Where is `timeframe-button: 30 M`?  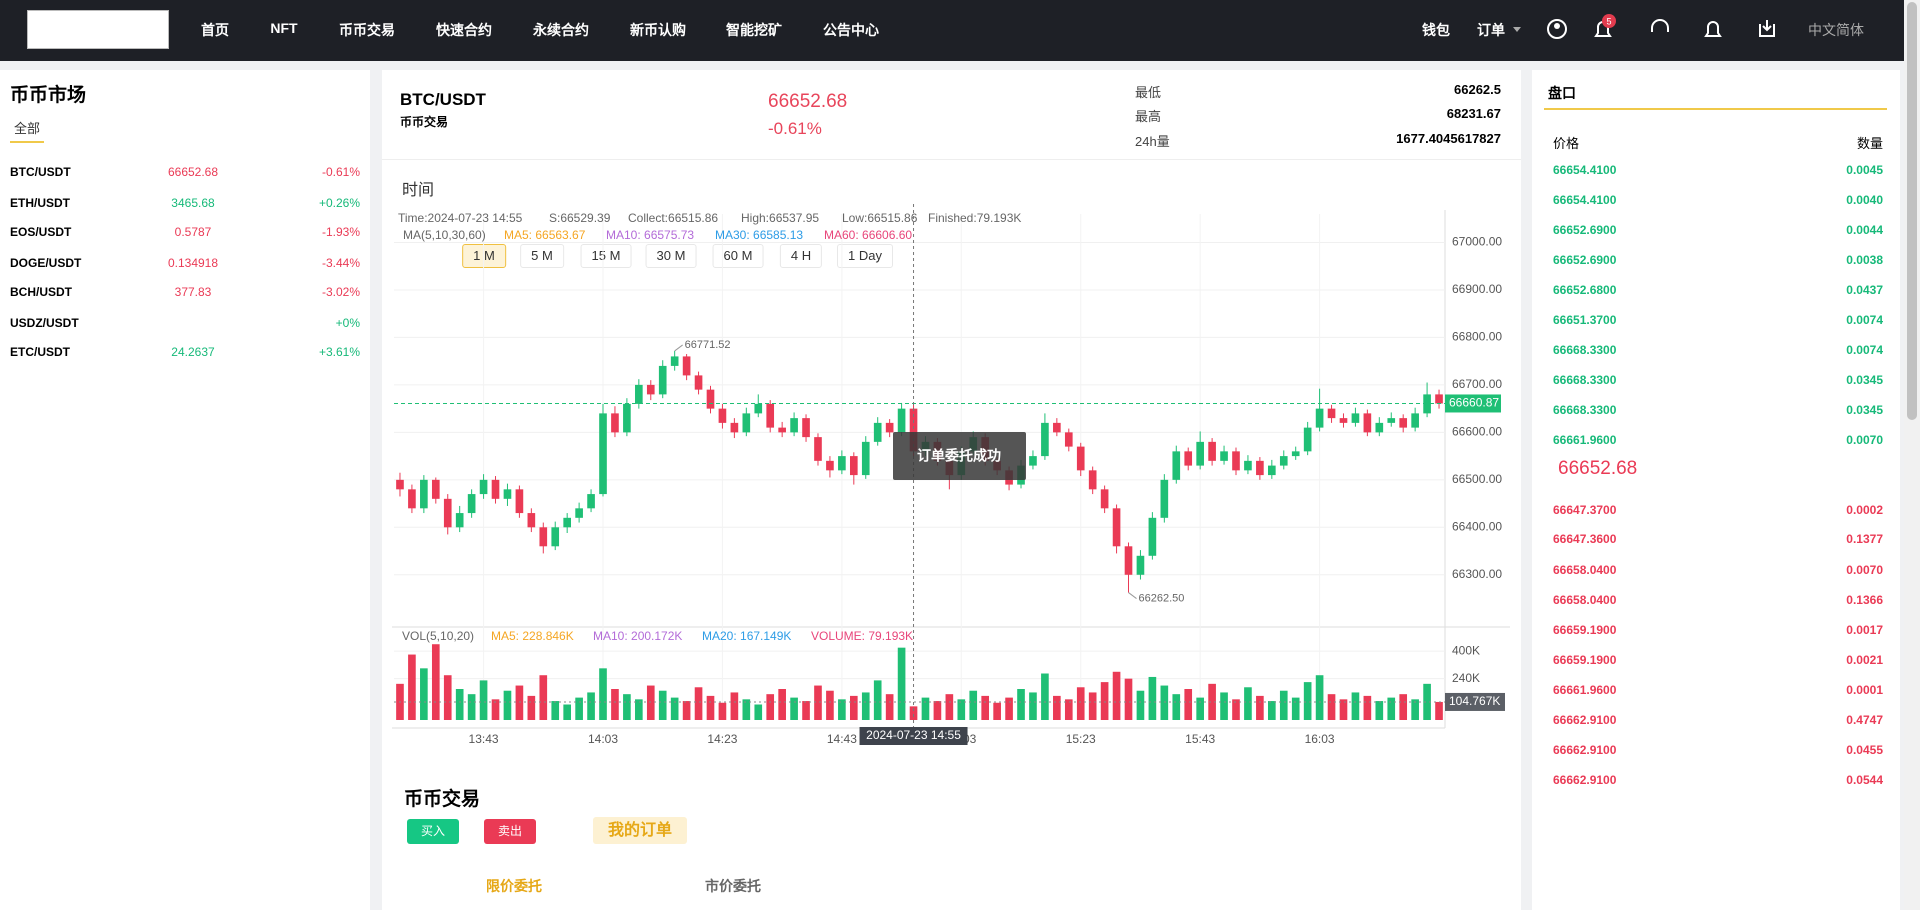 timeframe-button: 30 M is located at coordinates (671, 256).